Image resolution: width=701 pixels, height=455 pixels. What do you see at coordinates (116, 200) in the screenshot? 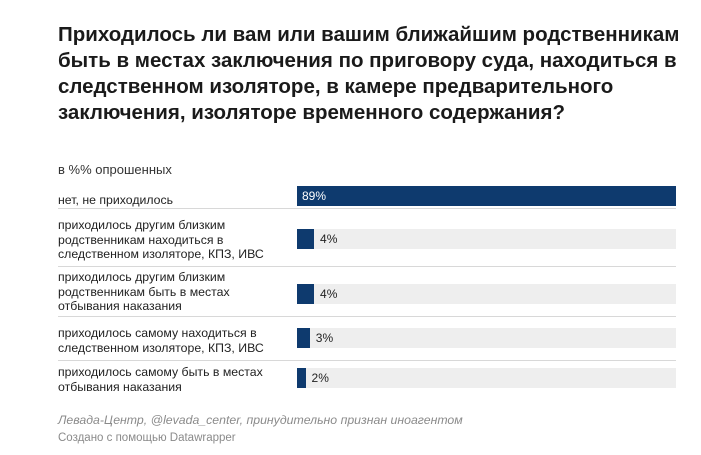
I see `category-label: нет, не приходилось` at bounding box center [116, 200].